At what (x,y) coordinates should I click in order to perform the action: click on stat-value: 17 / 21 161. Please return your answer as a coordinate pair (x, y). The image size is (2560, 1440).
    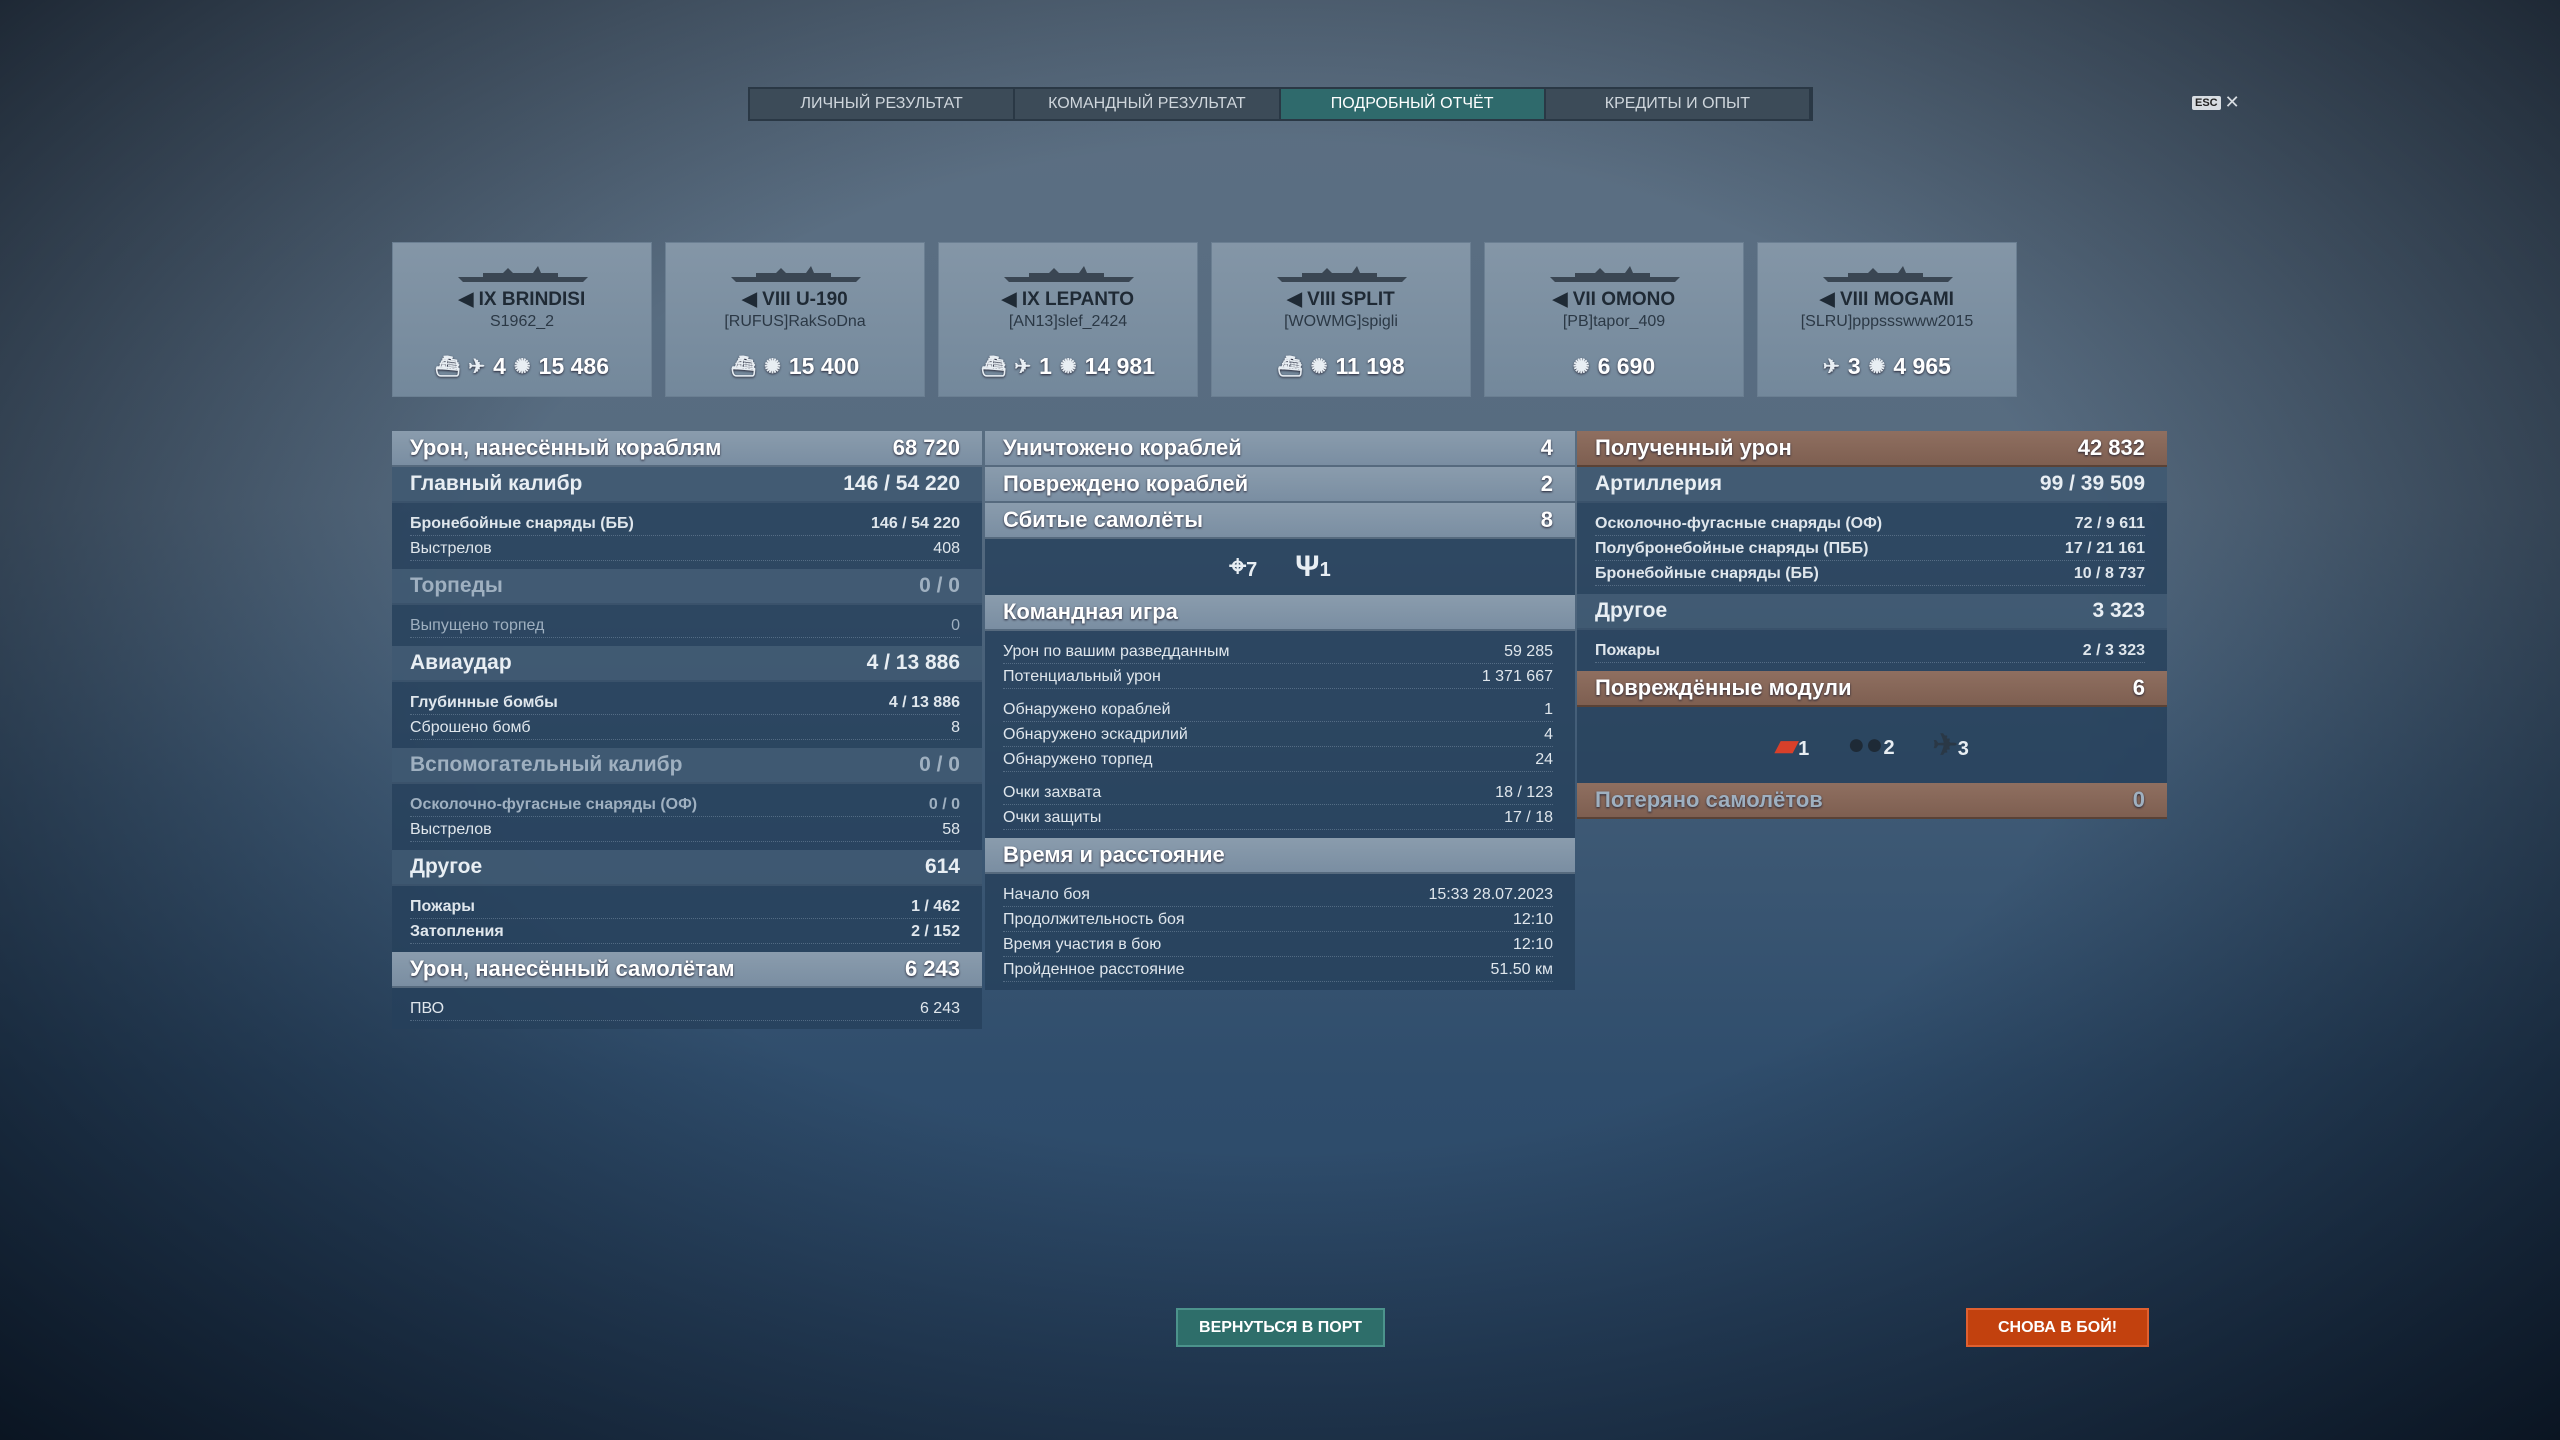
    Looking at the image, I should click on (2105, 549).